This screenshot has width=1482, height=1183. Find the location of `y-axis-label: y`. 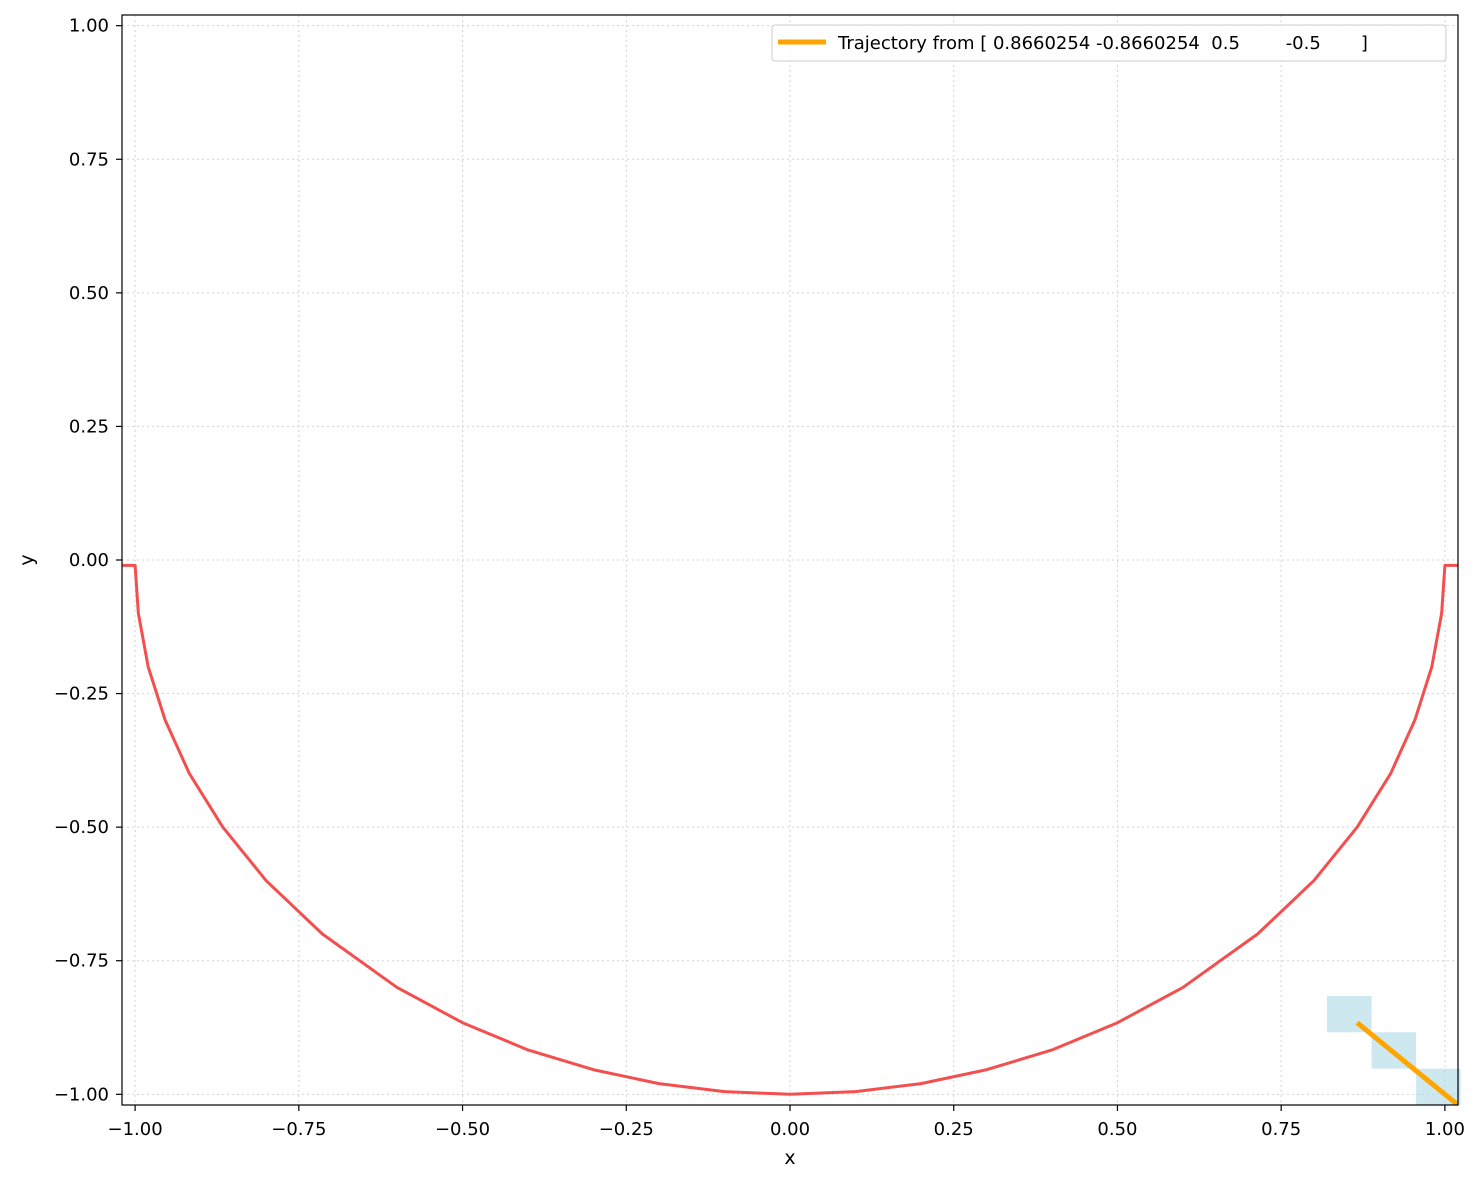

y-axis-label: y is located at coordinates (27, 559).